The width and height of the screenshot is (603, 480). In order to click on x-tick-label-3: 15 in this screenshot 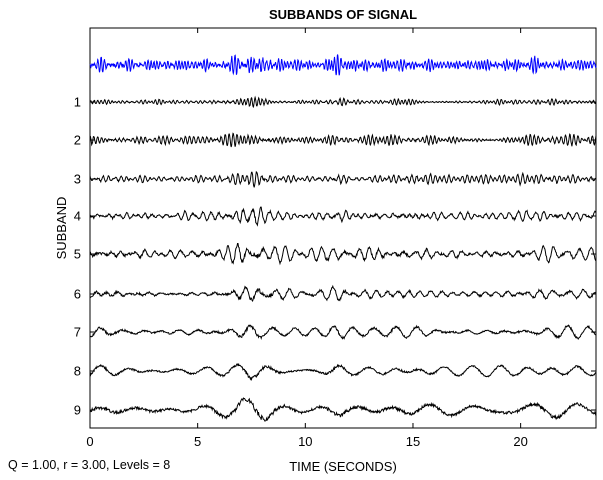, I will do `click(413, 441)`.